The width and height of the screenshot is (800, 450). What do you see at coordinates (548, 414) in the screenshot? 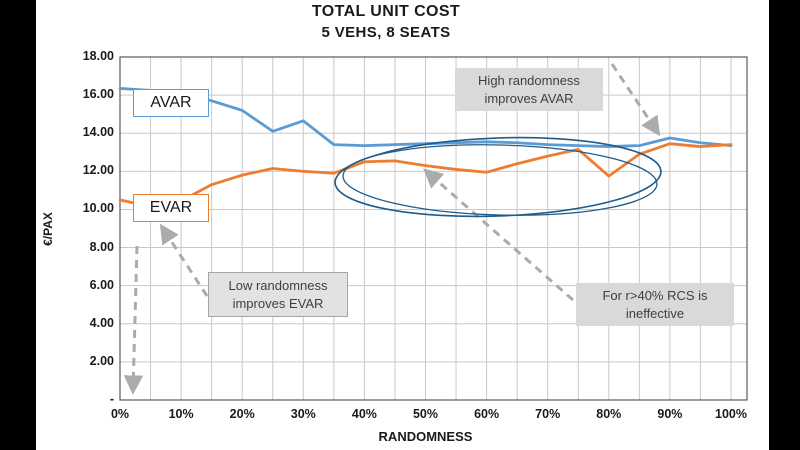
I see `x-axis-tick-label: 70%` at bounding box center [548, 414].